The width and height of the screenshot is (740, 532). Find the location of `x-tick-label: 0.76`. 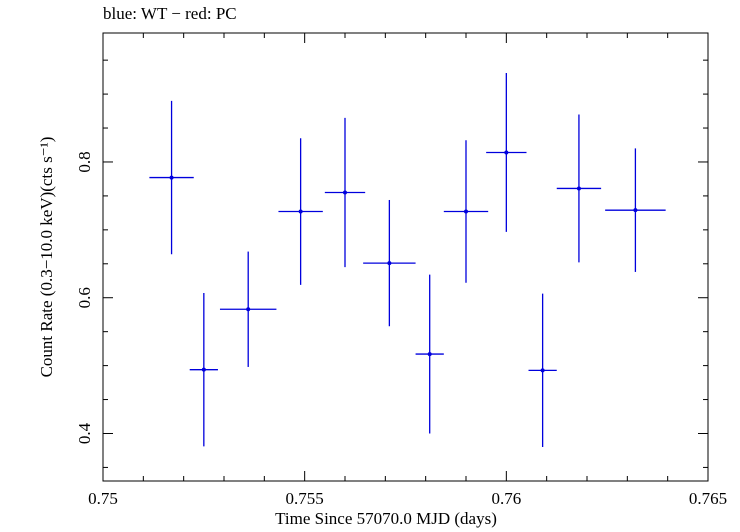

x-tick-label: 0.76 is located at coordinates (506, 498).